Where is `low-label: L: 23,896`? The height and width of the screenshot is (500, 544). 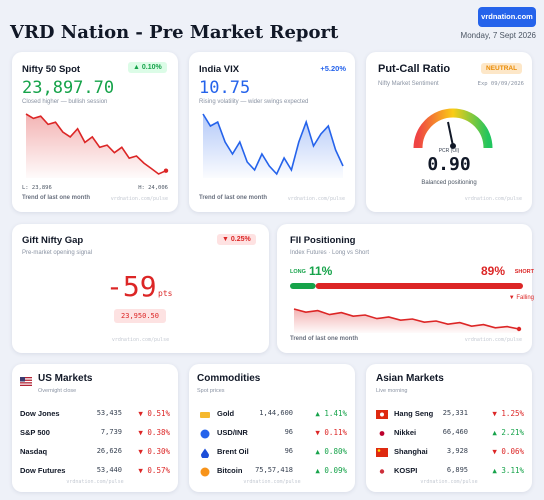
low-label: L: 23,896 is located at coordinates (37, 188).